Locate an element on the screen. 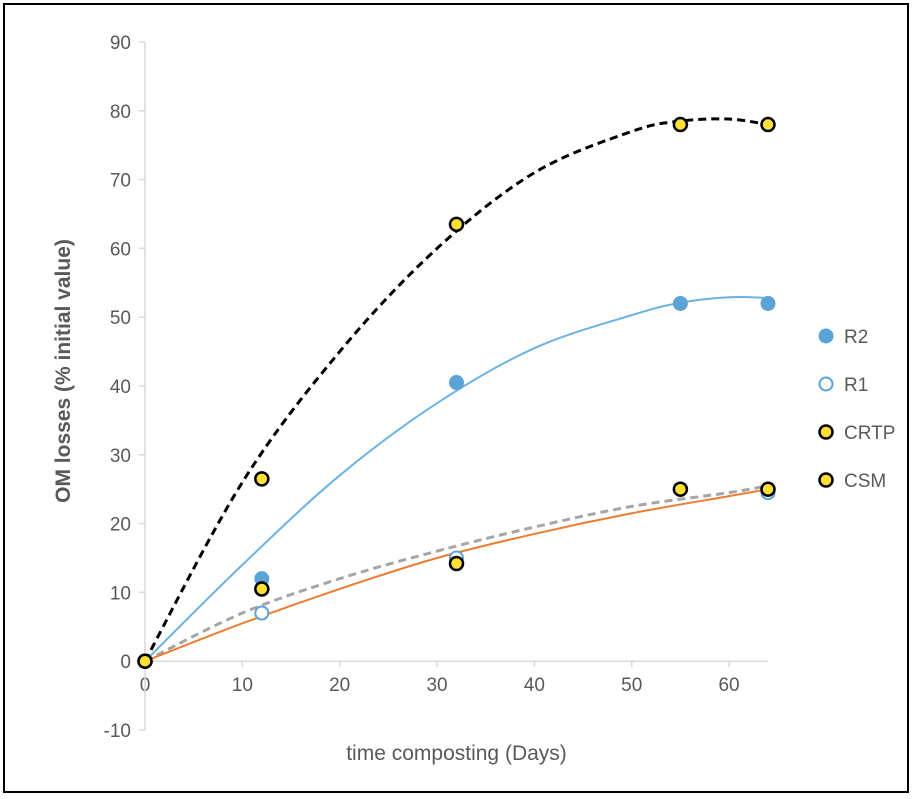  y-tick-label: 40 is located at coordinates (120, 387).